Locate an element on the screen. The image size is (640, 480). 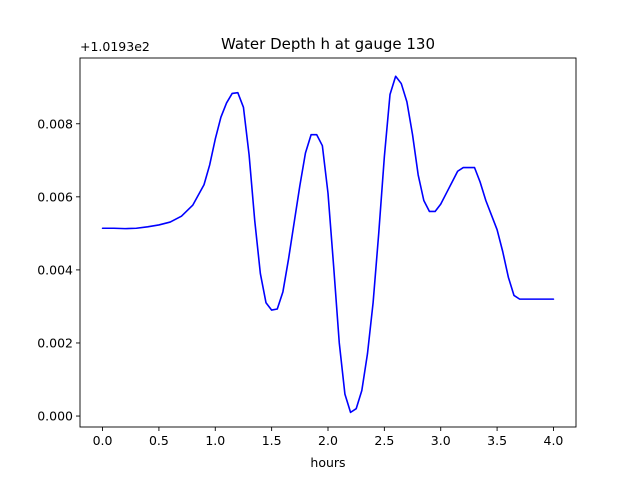
x-tick-label: 0.0 is located at coordinates (103, 440).